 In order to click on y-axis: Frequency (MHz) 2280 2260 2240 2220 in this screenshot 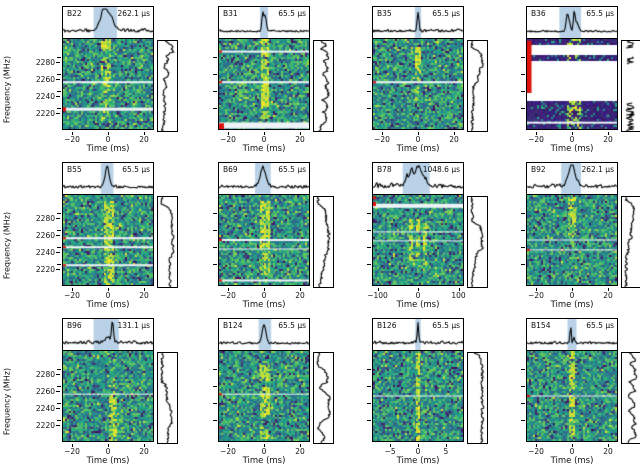, I will do `click(31, 87)`.